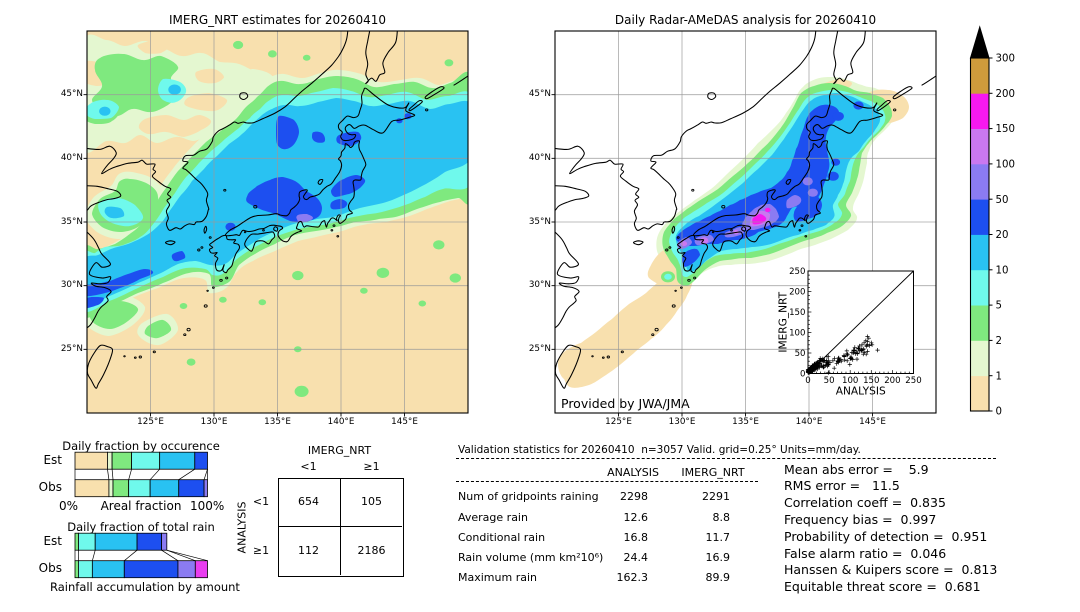  What do you see at coordinates (371, 550) in the screenshot?
I see `contingency-cell-11: 2186` at bounding box center [371, 550].